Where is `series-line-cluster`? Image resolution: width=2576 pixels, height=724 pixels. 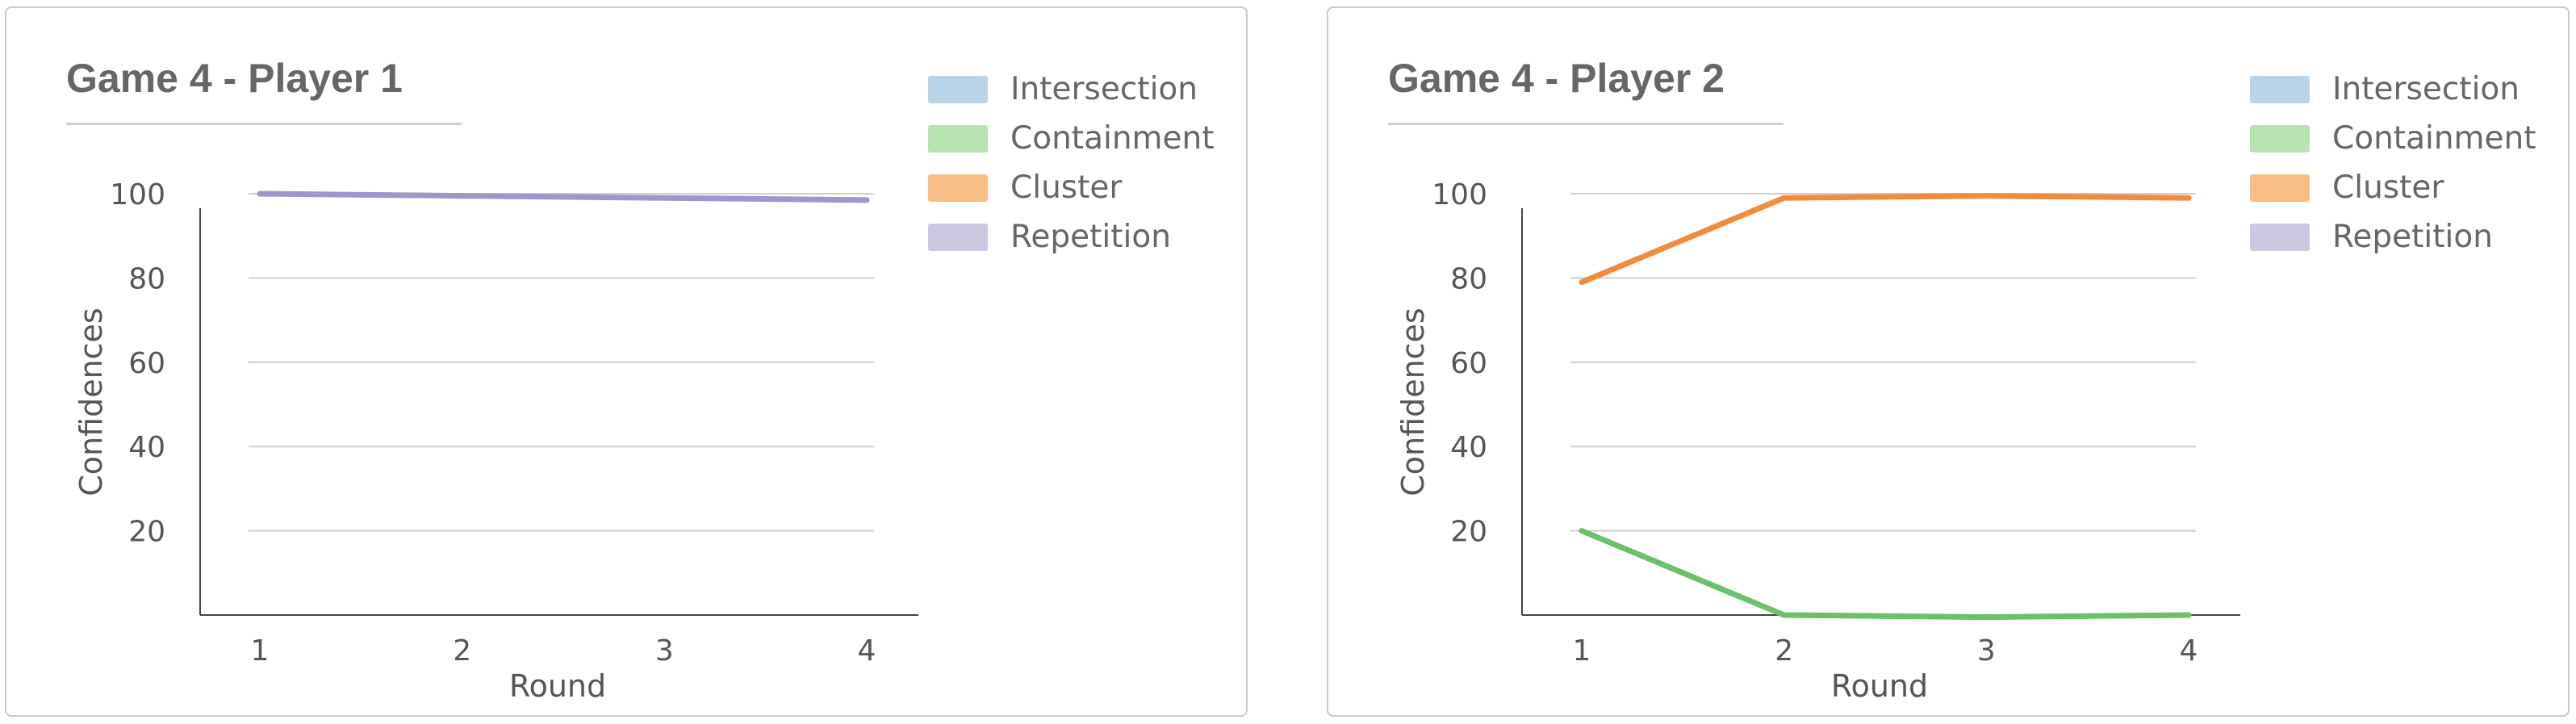 series-line-cluster is located at coordinates (1885, 239).